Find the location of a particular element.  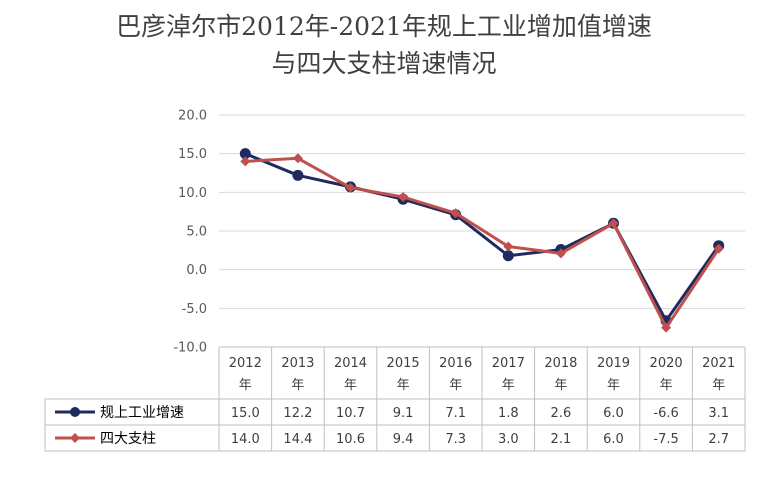

y-tick-label: 20.0 is located at coordinates (192, 116).